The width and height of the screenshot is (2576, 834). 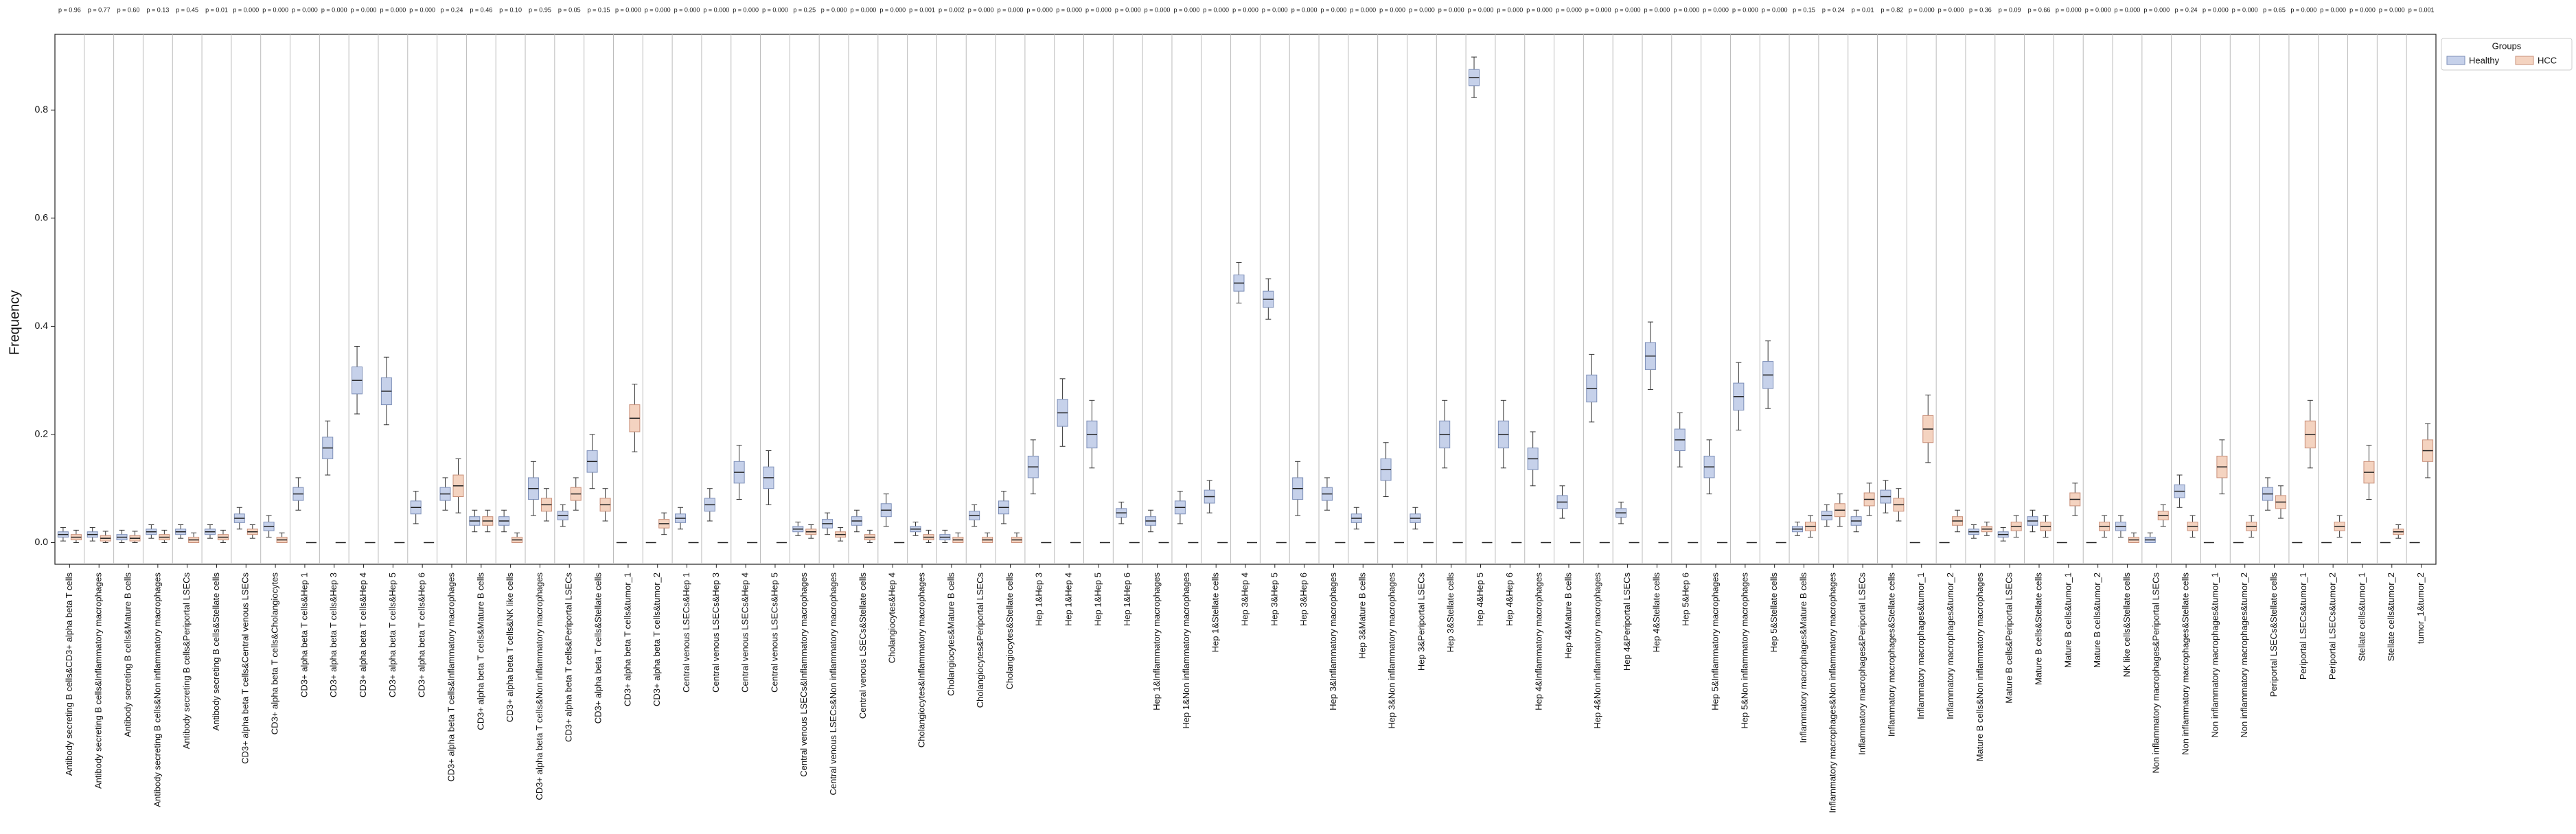 What do you see at coordinates (69, 9) in the screenshot?
I see `p-value: p = 0.96` at bounding box center [69, 9].